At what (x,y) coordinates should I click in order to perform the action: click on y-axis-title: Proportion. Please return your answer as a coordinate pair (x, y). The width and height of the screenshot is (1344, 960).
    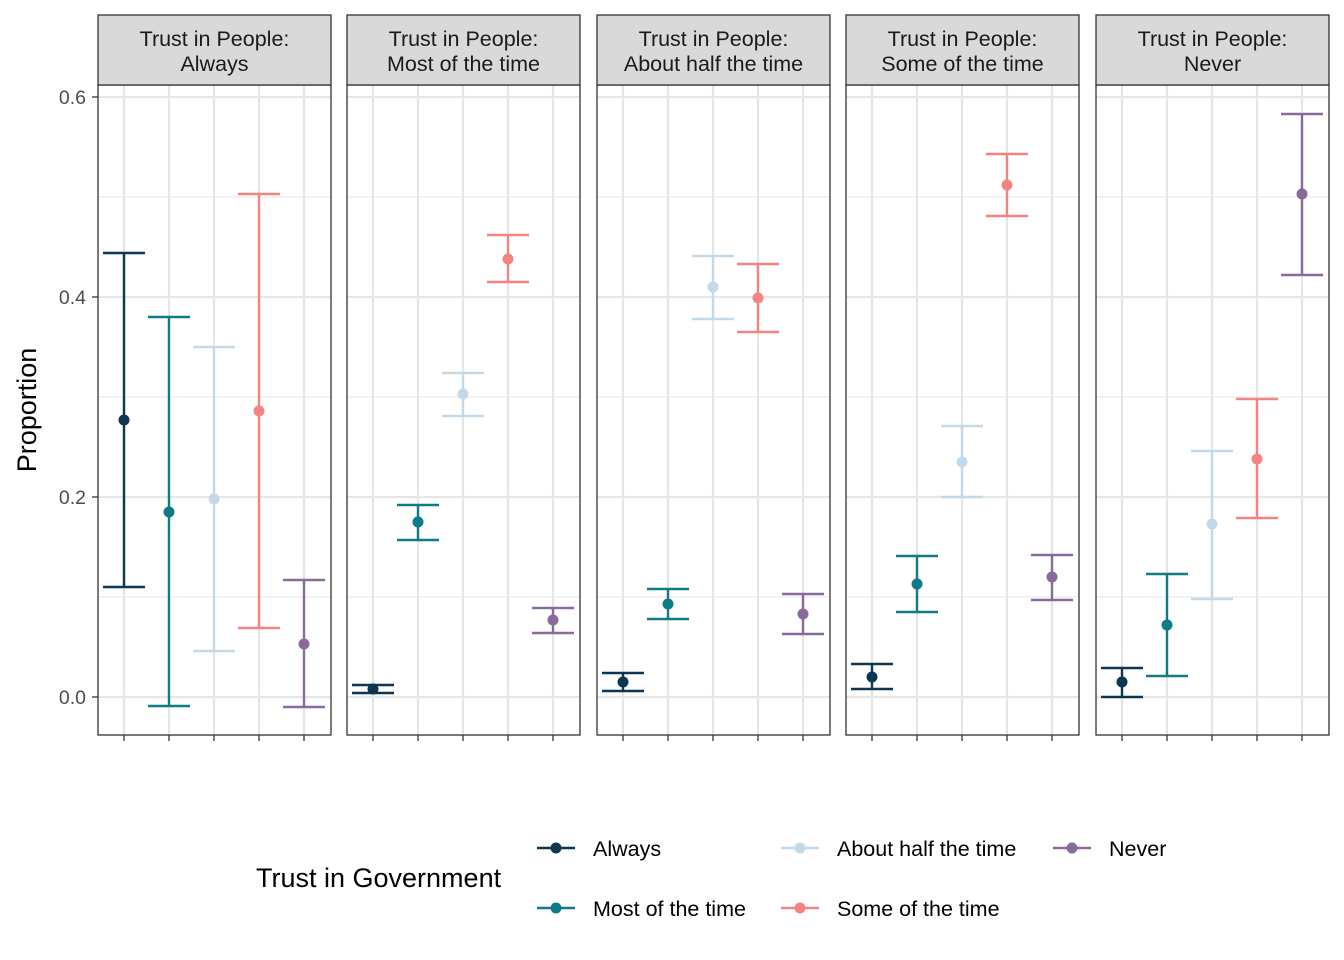
    Looking at the image, I should click on (27, 410).